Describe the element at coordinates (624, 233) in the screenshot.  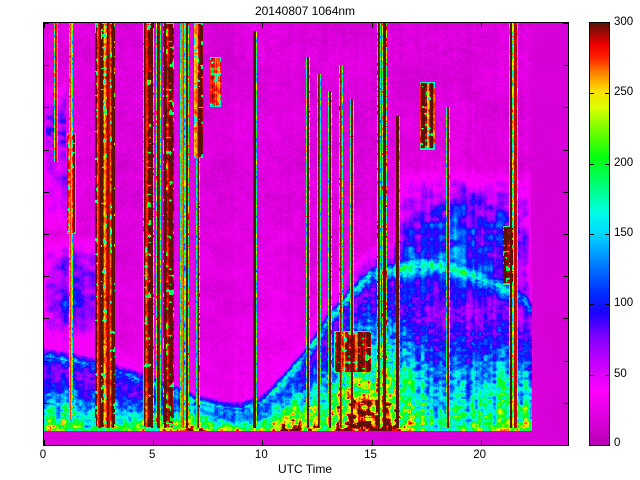
I see `colorbar-tick-label: 150` at that location.